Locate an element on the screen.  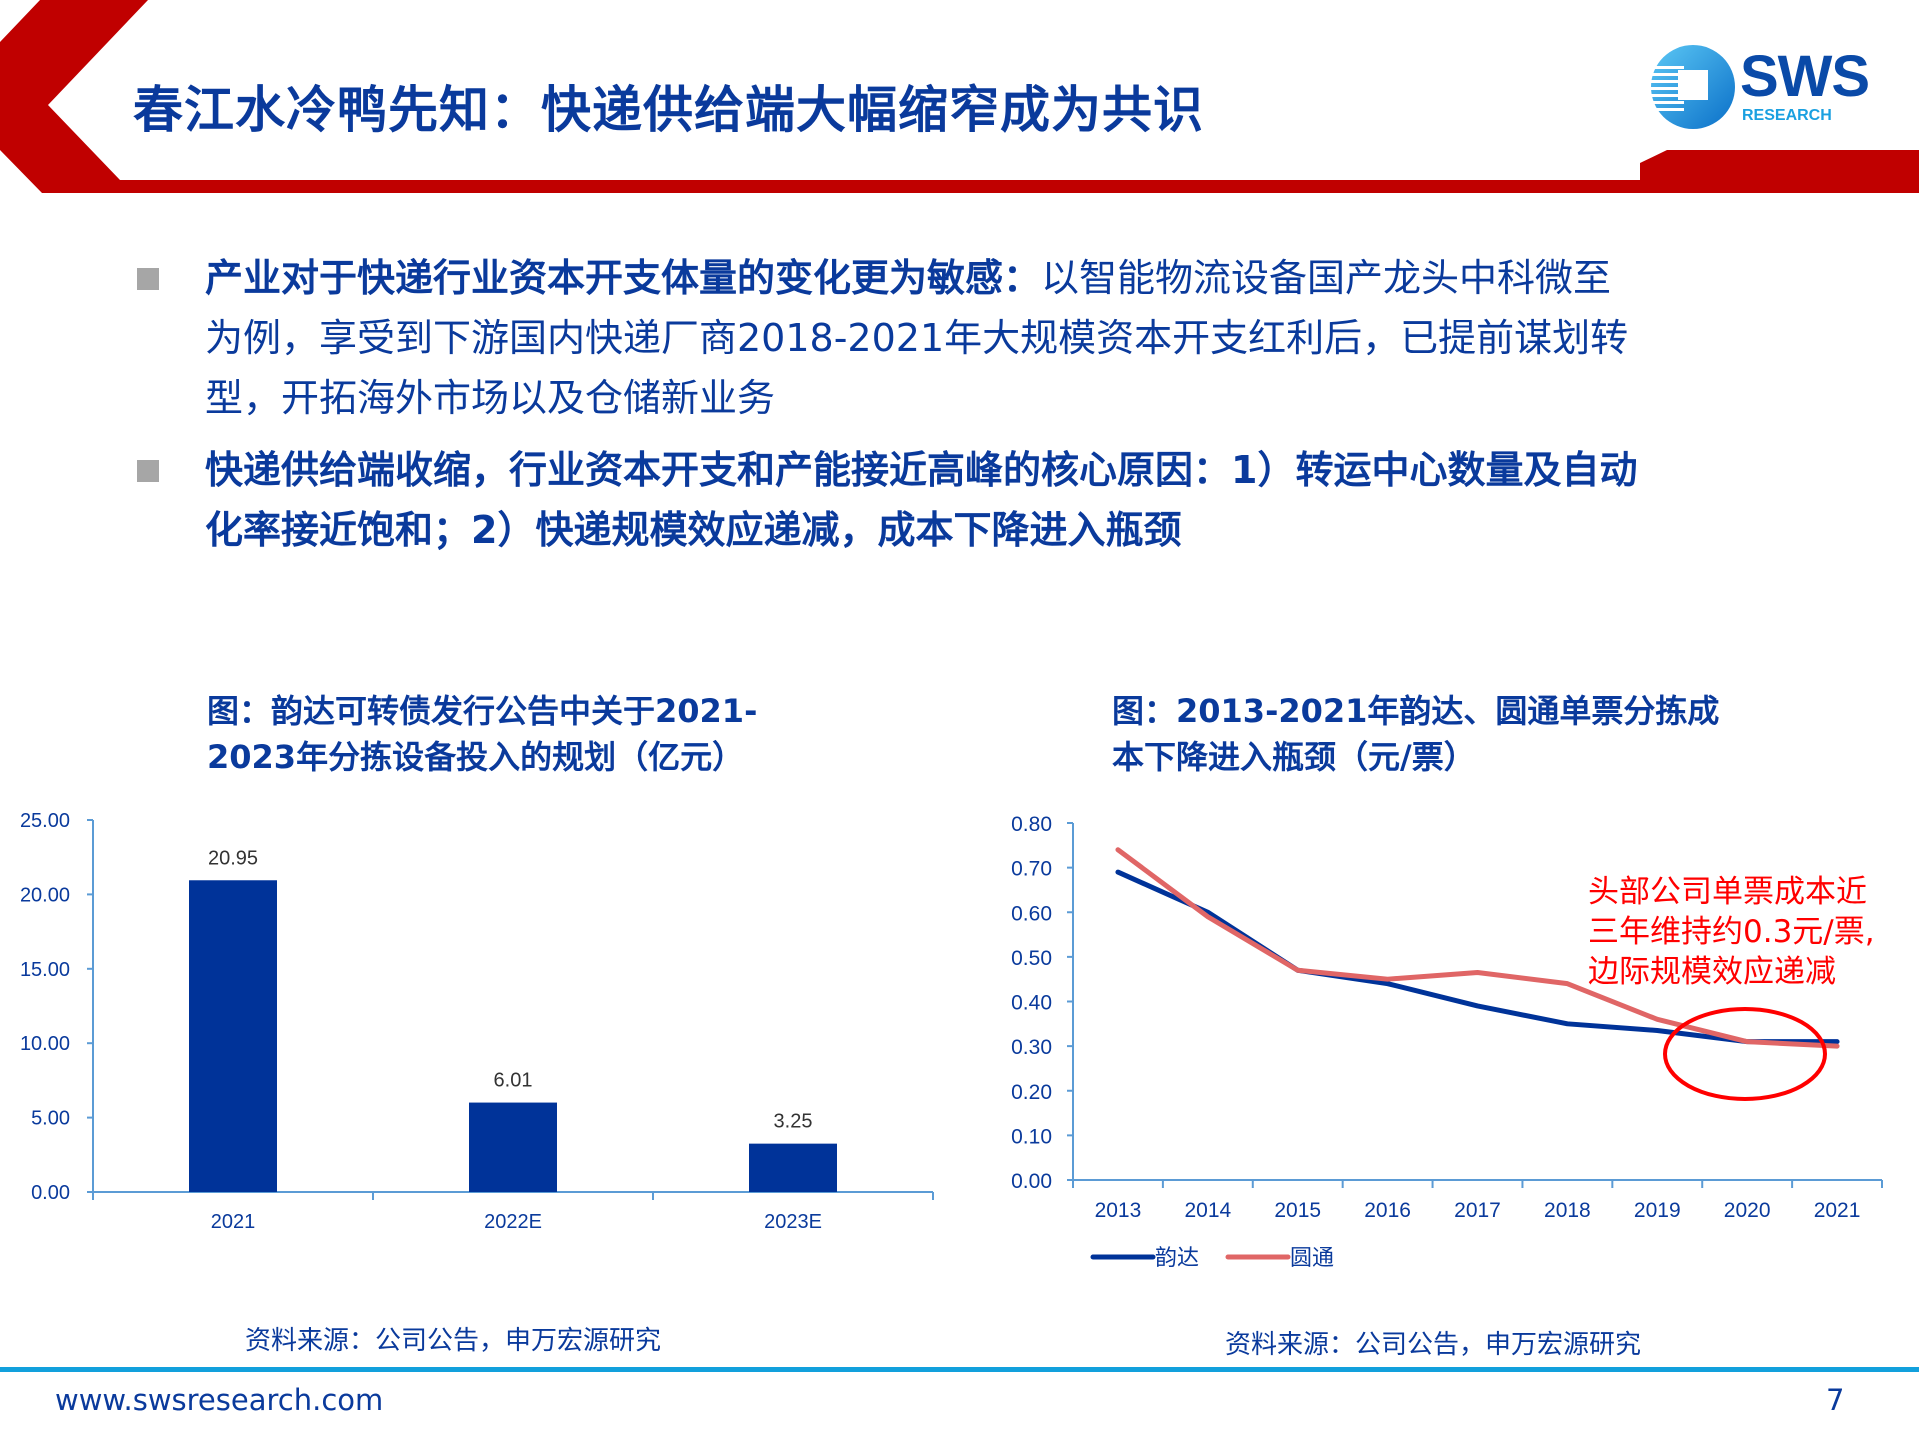
page-number: 7 is located at coordinates (1835, 1400).